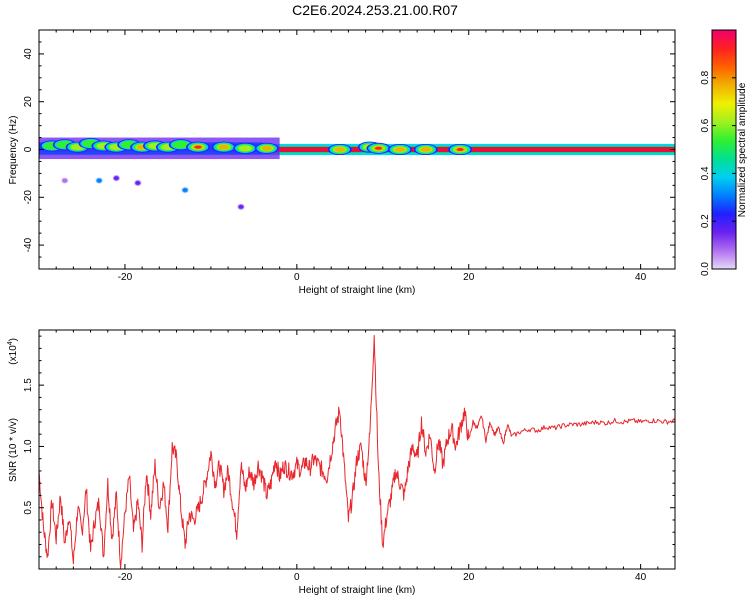 Image resolution: width=750 pixels, height=600 pixels. I want to click on y-tick-label: 1.5, so click(28, 385).